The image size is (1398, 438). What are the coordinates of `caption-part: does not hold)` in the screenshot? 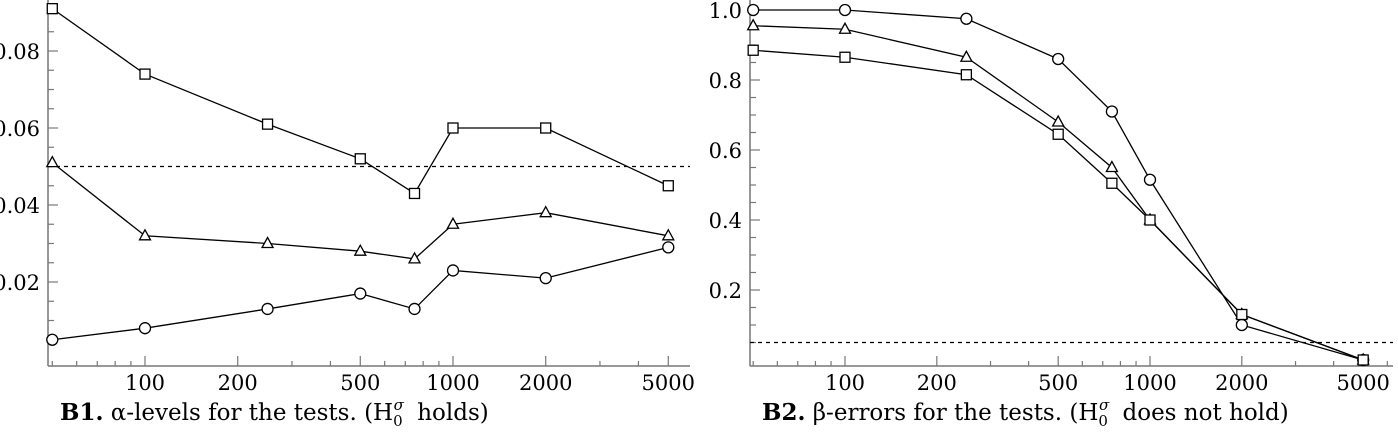 It's located at (1202, 413).